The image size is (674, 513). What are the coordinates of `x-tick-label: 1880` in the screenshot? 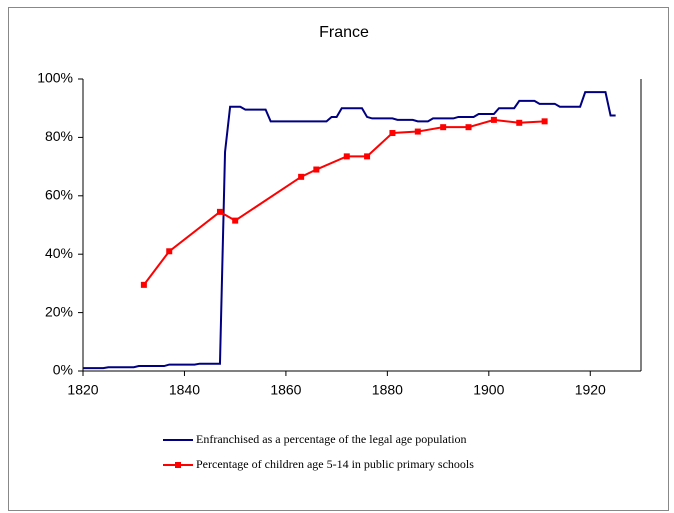 It's located at (387, 390).